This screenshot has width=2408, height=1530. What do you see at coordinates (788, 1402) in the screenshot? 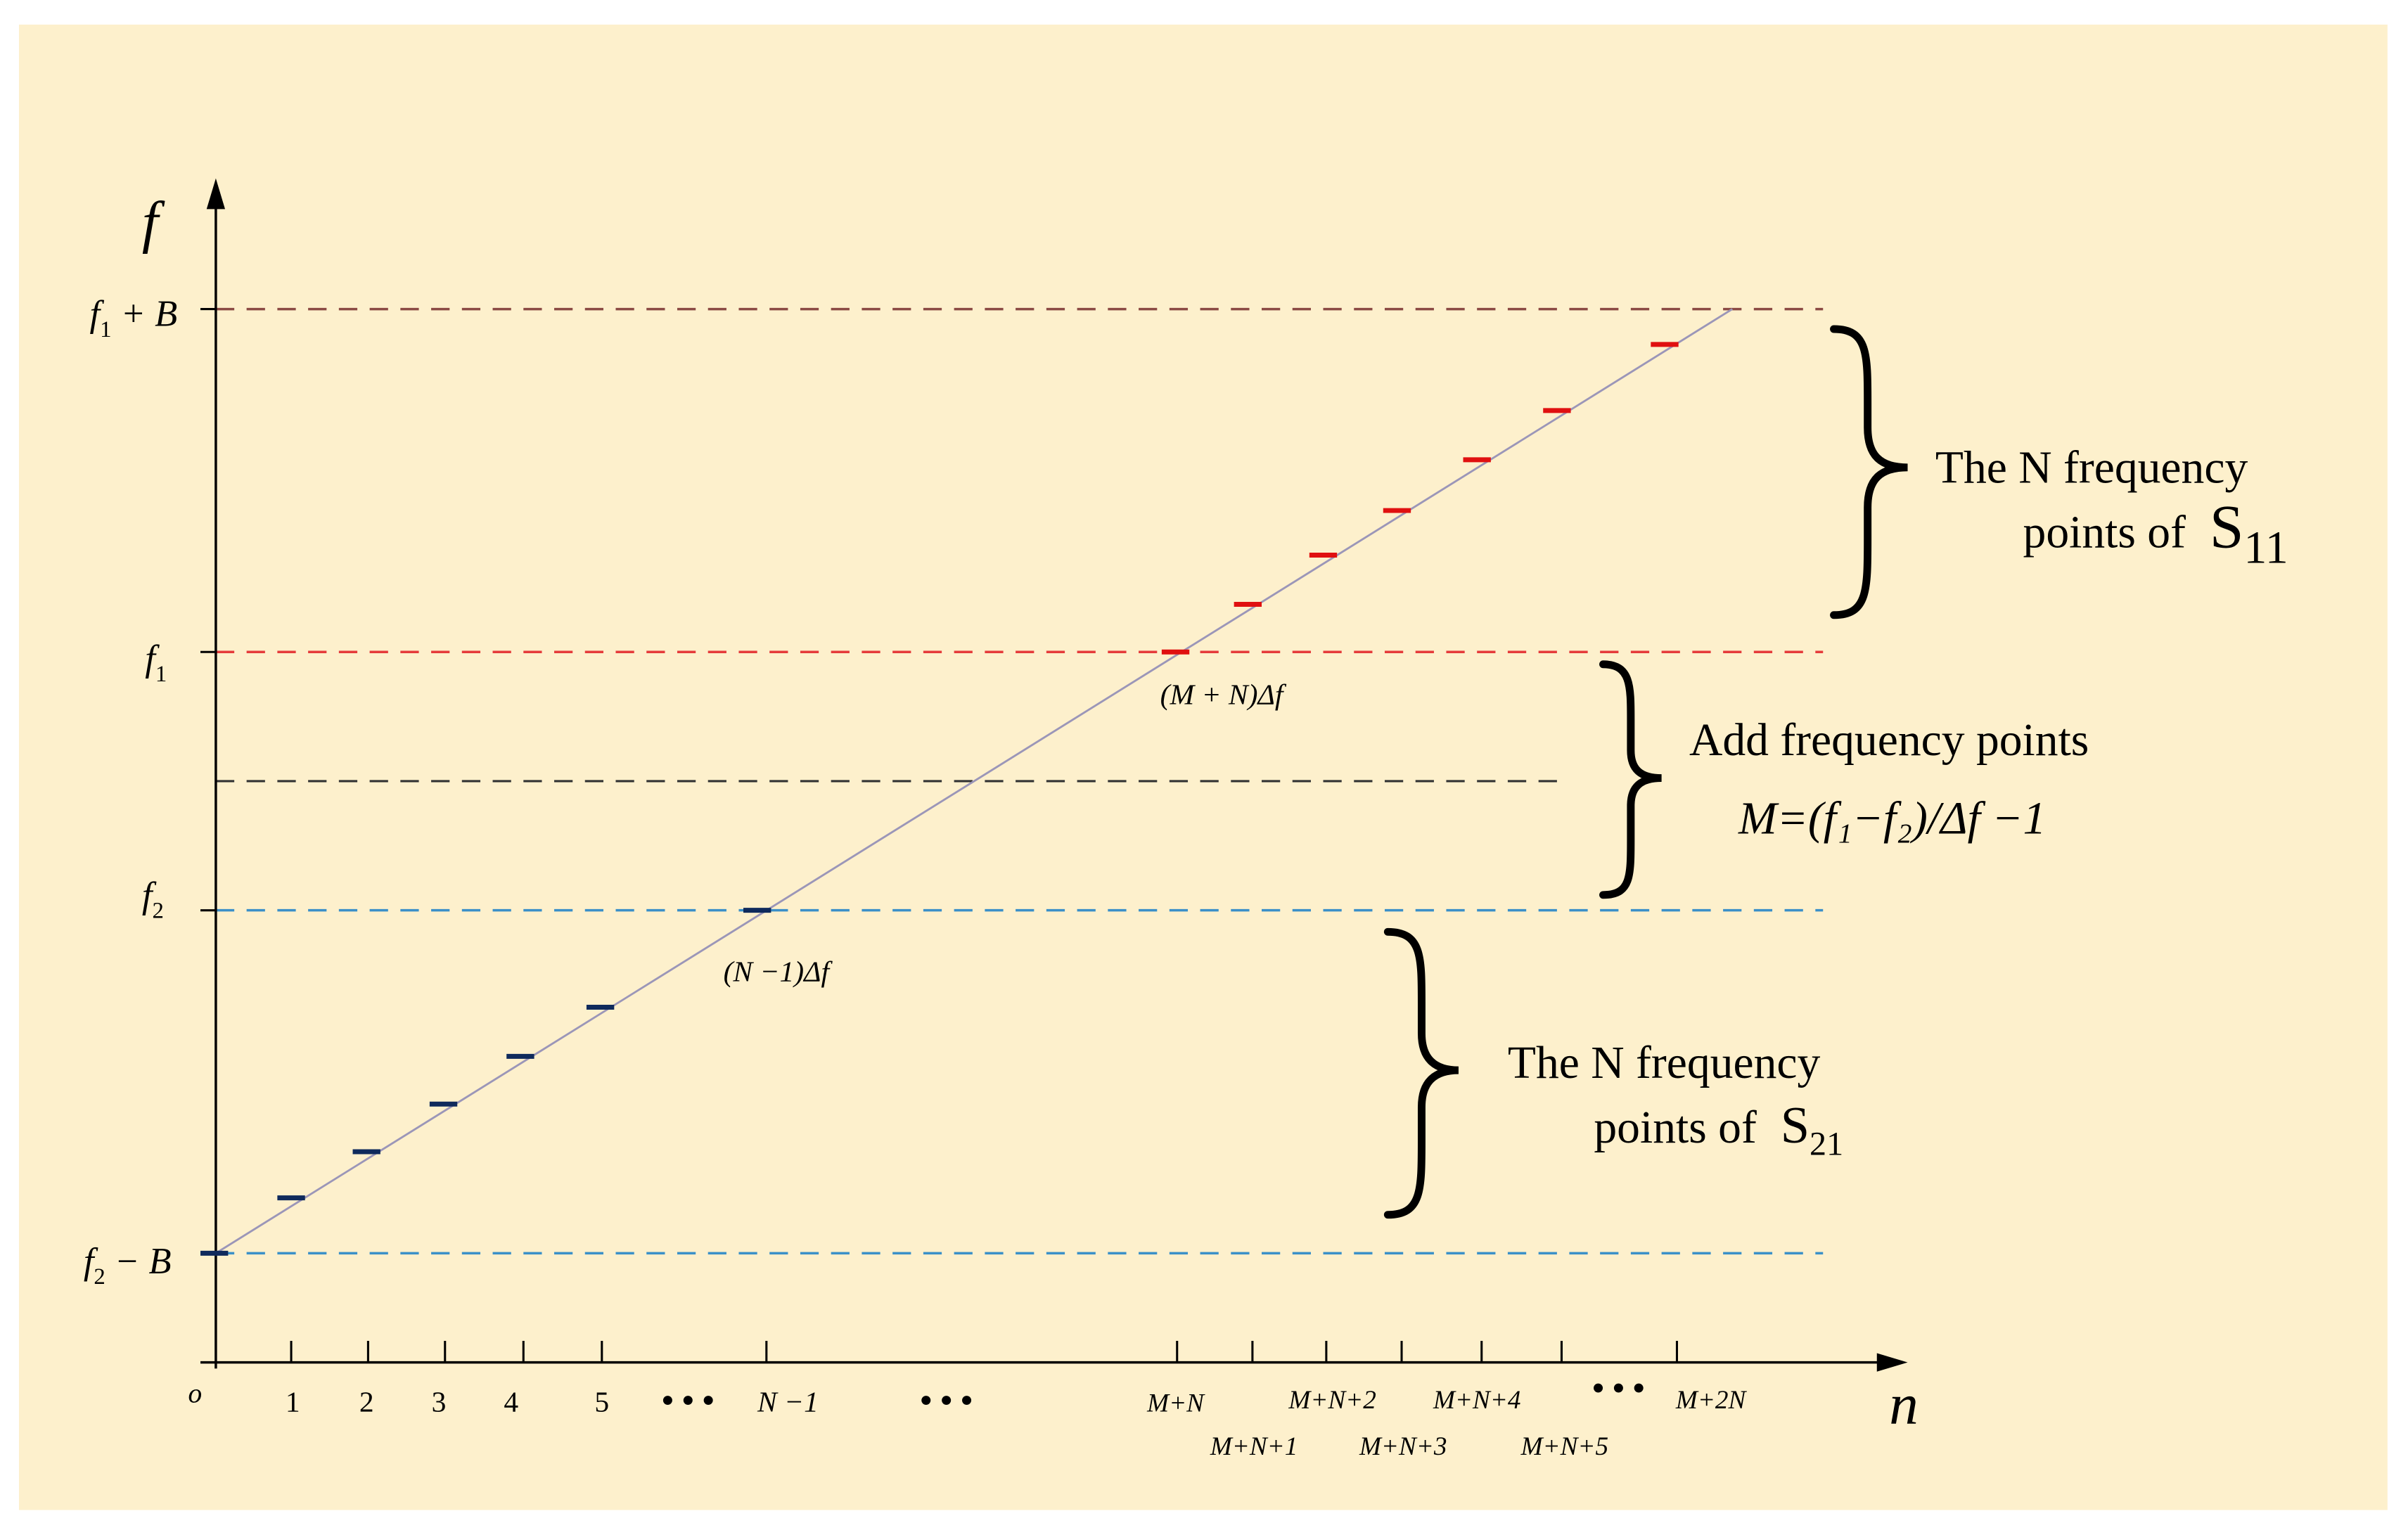
I see `x-tick-label: N −1` at bounding box center [788, 1402].